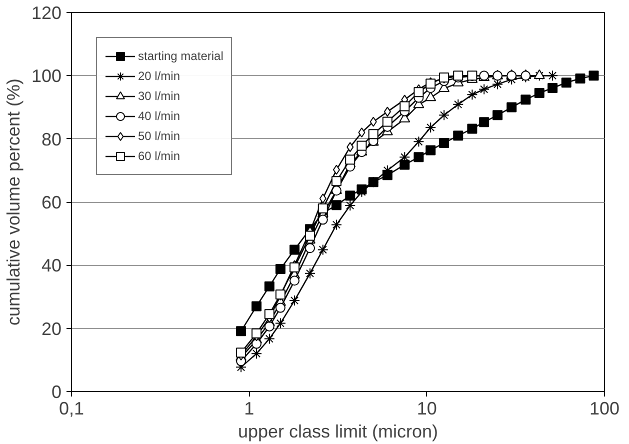 The width and height of the screenshot is (629, 444). Describe the element at coordinates (46, 13) in the screenshot. I see `y-tick-label: 120` at that location.